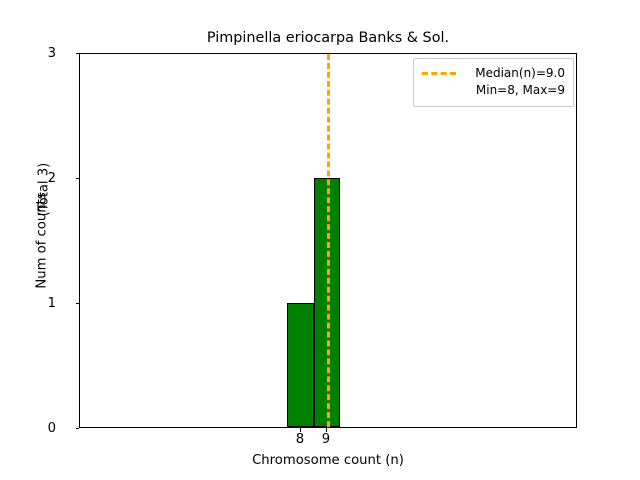 The image size is (640, 480). Describe the element at coordinates (40, 240) in the screenshot. I see `y-axis-label: Num of counts (Total 3)` at that location.